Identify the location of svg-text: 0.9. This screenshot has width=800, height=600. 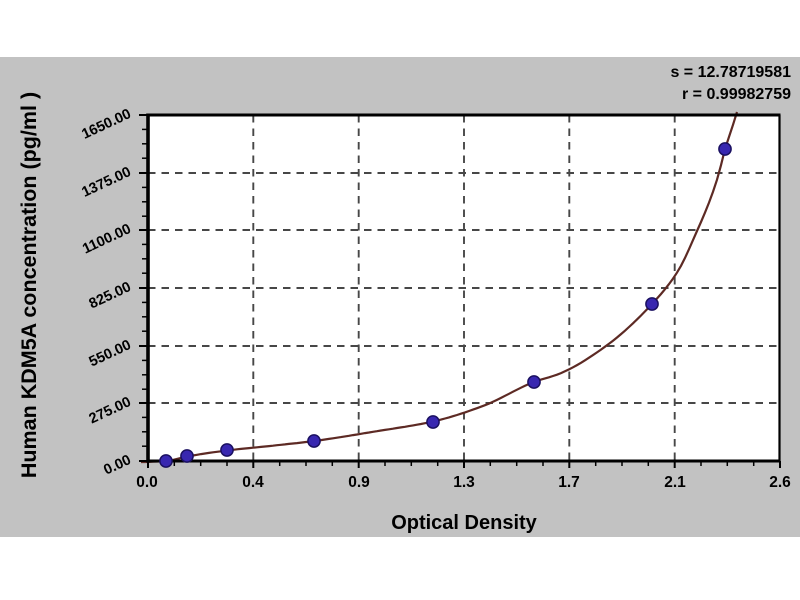
(359, 482).